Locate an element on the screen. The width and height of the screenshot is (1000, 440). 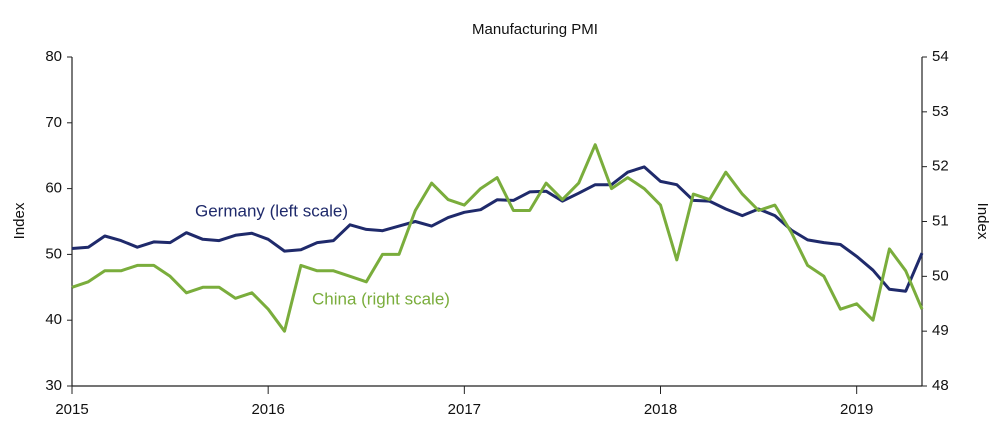
y2-tick-label: 48 is located at coordinates (940, 385).